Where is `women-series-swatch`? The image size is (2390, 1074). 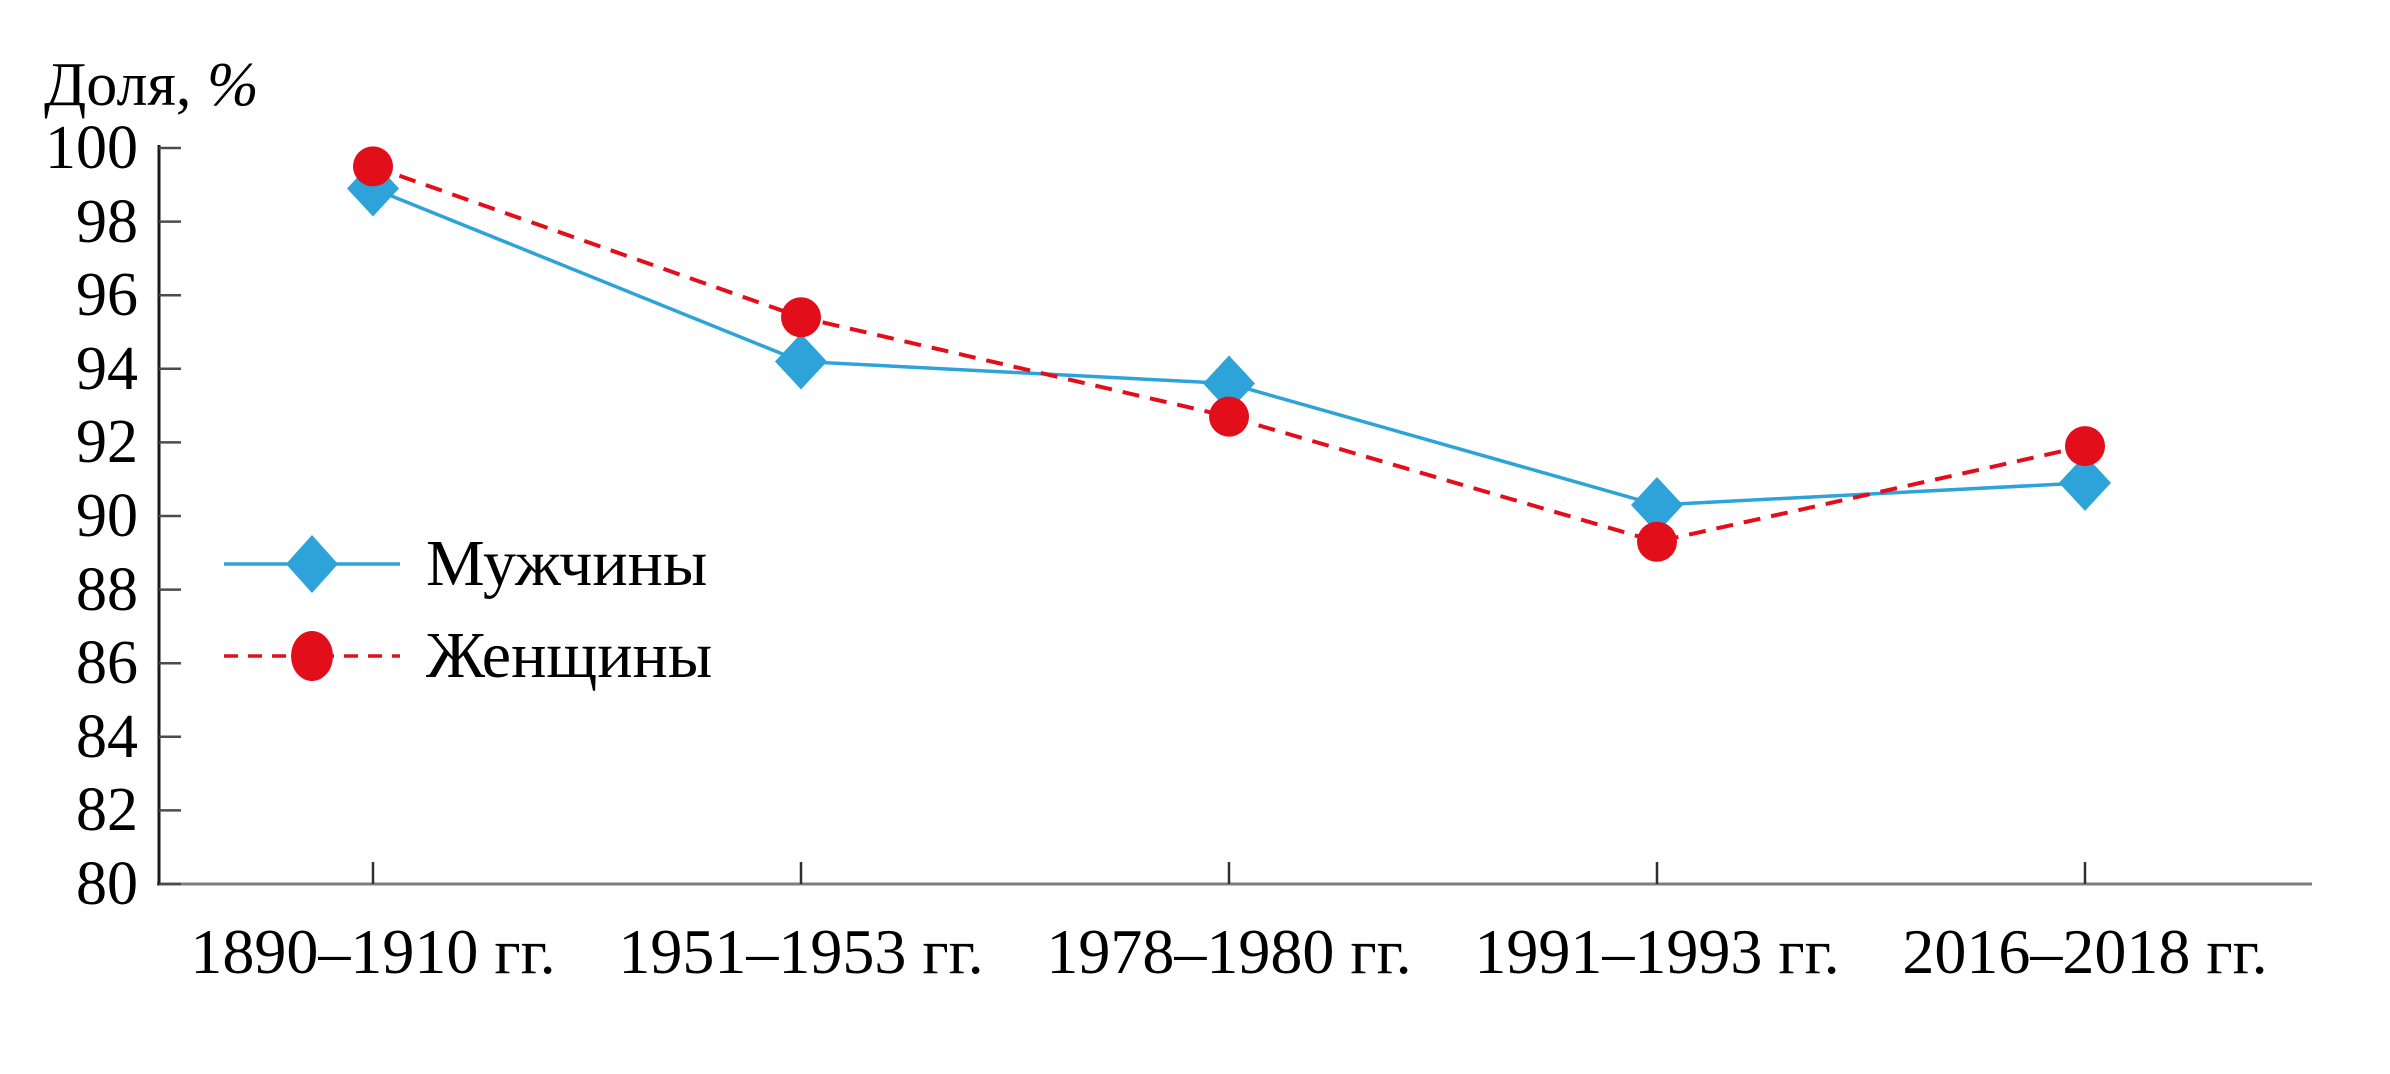
women-series-swatch is located at coordinates (312, 656).